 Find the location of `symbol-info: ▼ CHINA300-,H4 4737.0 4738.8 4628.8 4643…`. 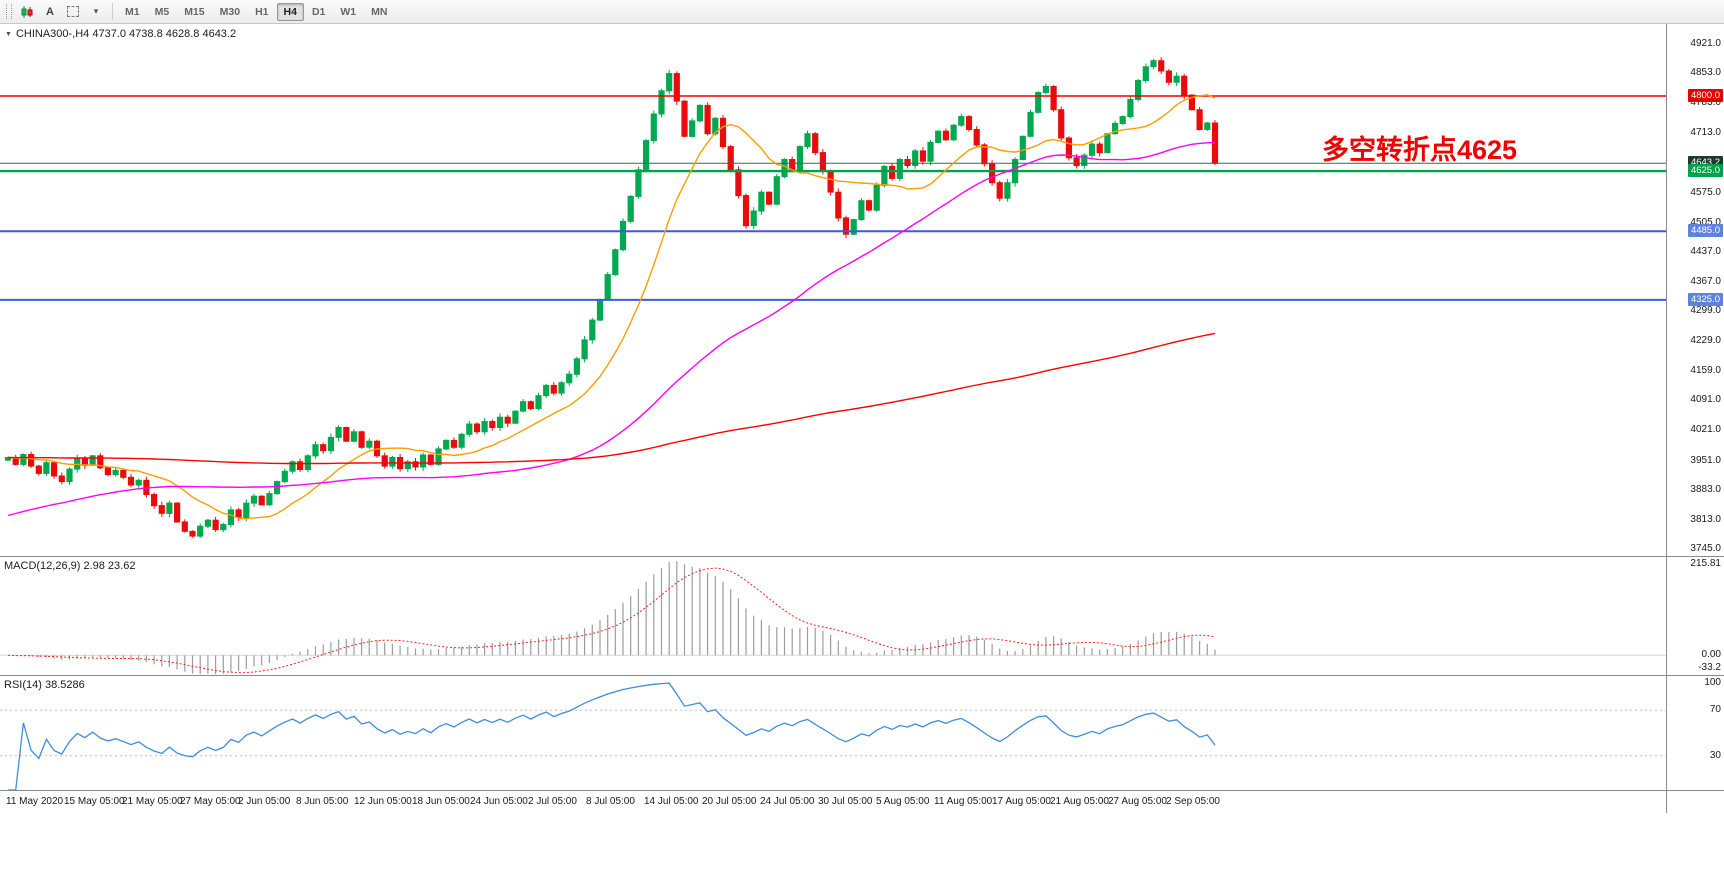

symbol-info: ▼ CHINA300-,H4 4737.0 4738.8 4628.8 4643… is located at coordinates (120, 34).